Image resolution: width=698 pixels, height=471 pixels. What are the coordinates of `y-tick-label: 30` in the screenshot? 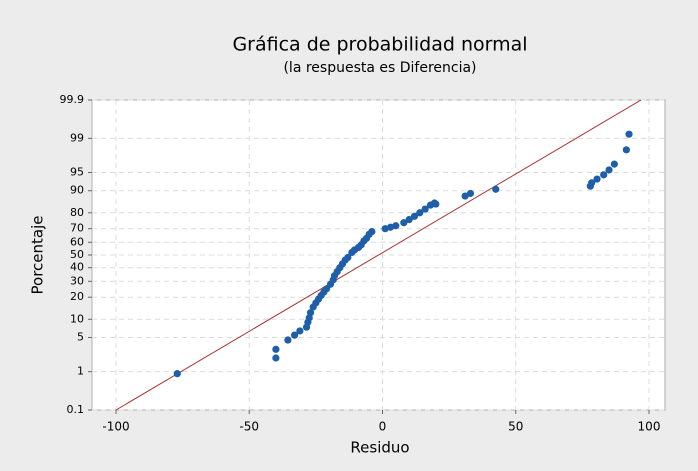 It's located at (77, 280).